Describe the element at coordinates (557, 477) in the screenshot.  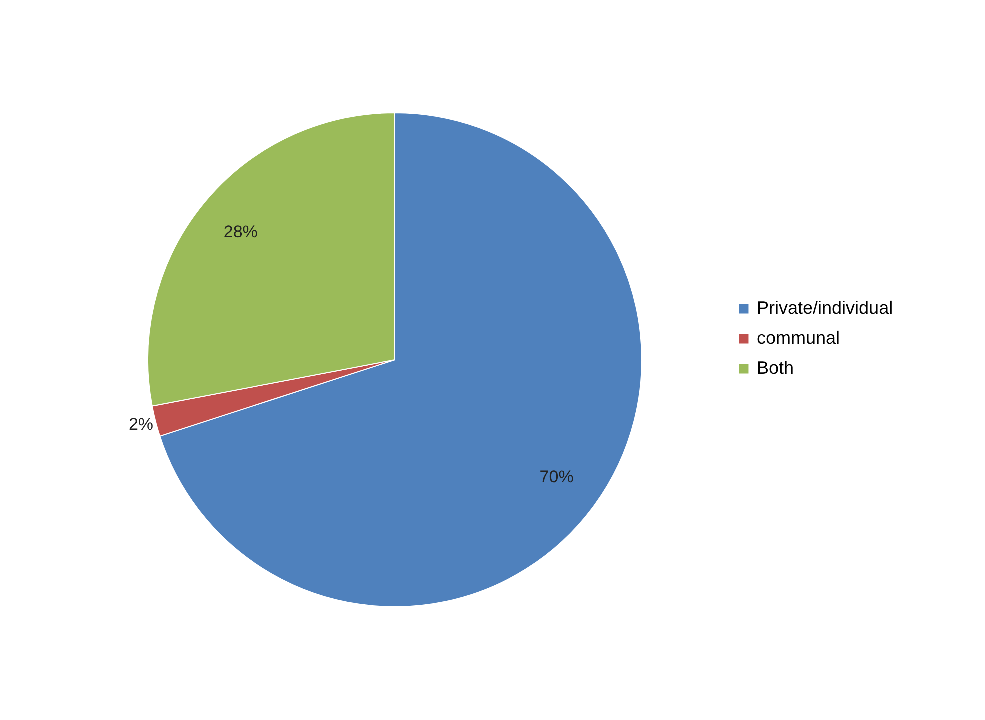
I see `data-label: 70%` at that location.